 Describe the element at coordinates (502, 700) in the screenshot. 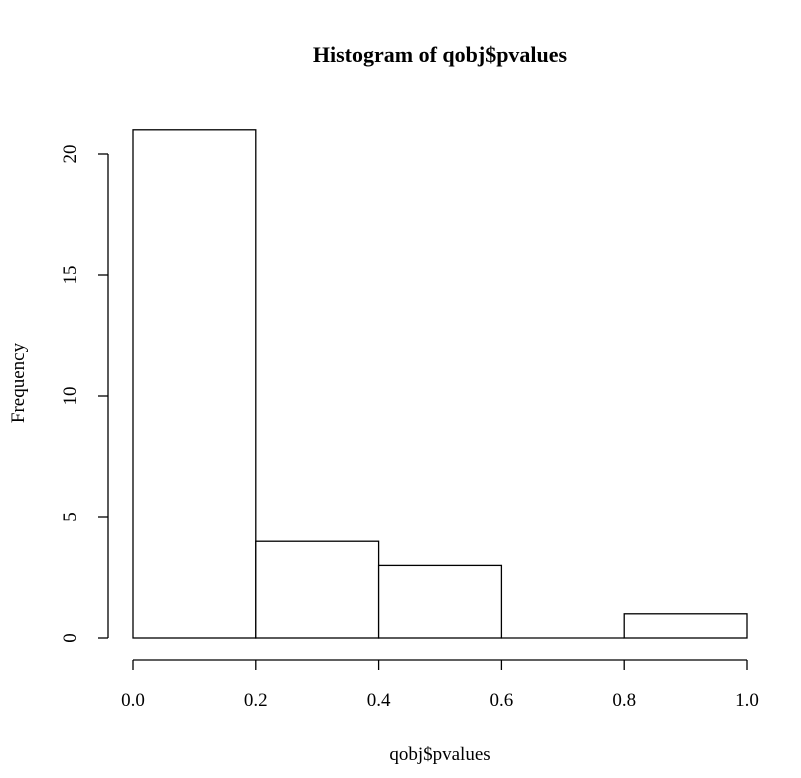

I see `x-tick-label: 0.6` at that location.